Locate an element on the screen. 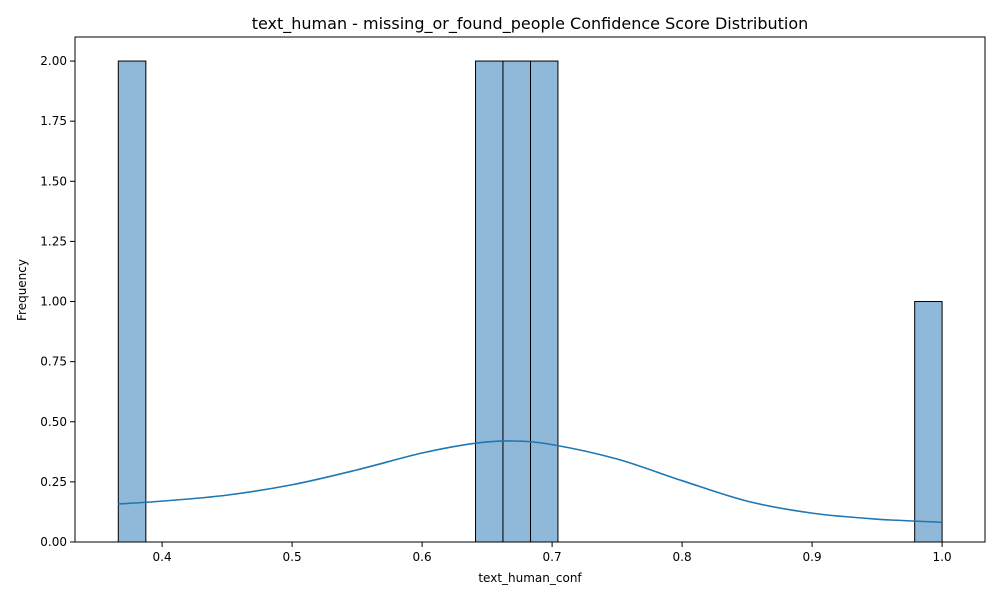 Image resolution: width=1000 pixels, height=600 pixels. y-tick-label: 1.25 is located at coordinates (53, 241).